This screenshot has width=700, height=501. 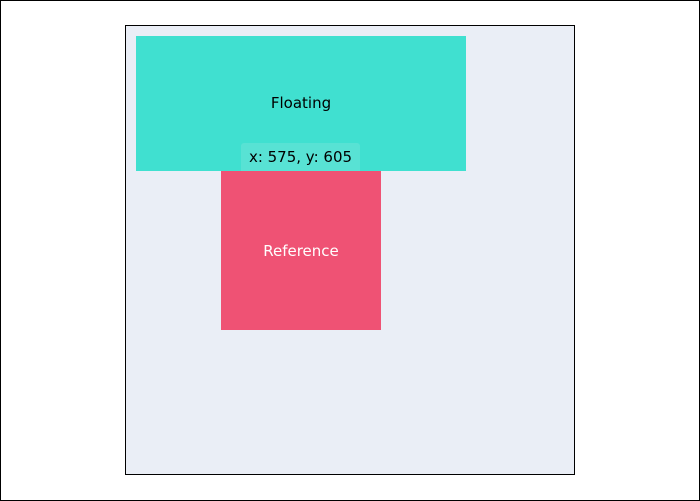 I want to click on floating-element: Floating, so click(x=301, y=103).